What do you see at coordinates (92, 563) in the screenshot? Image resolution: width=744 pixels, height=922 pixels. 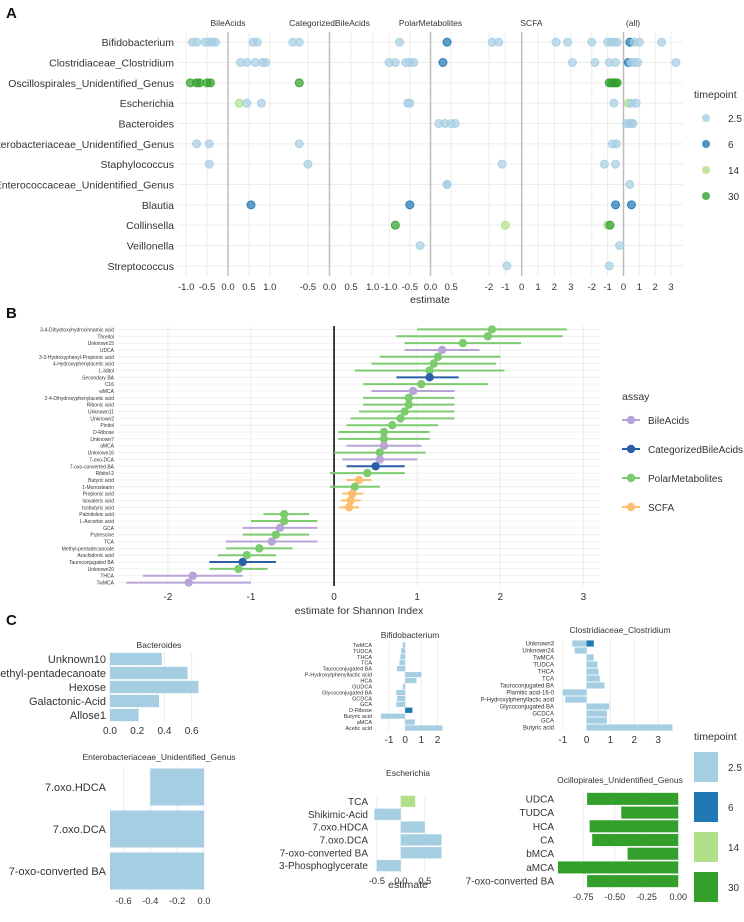 I see `b-y-label: Tauroconjugated BA` at bounding box center [92, 563].